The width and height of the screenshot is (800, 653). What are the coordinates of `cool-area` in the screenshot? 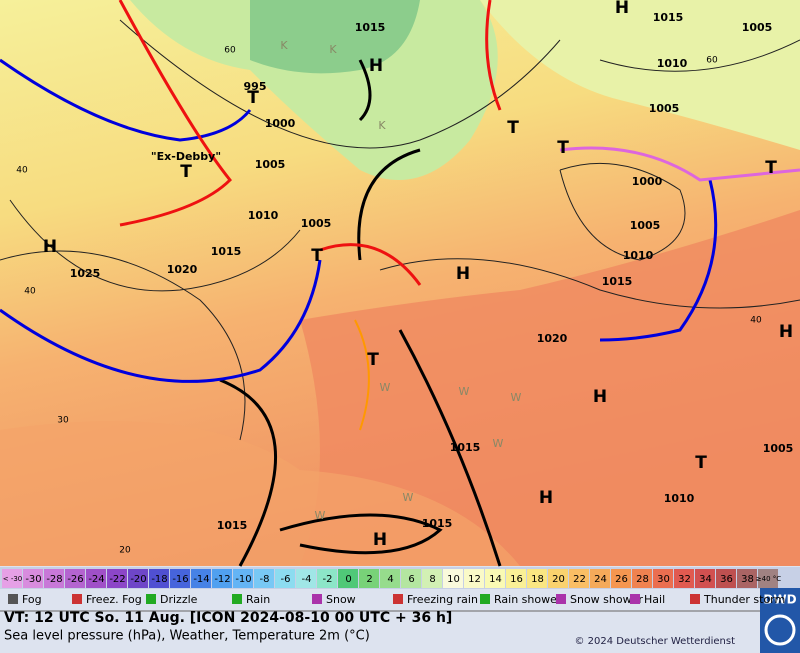 It's located at (314, 90).